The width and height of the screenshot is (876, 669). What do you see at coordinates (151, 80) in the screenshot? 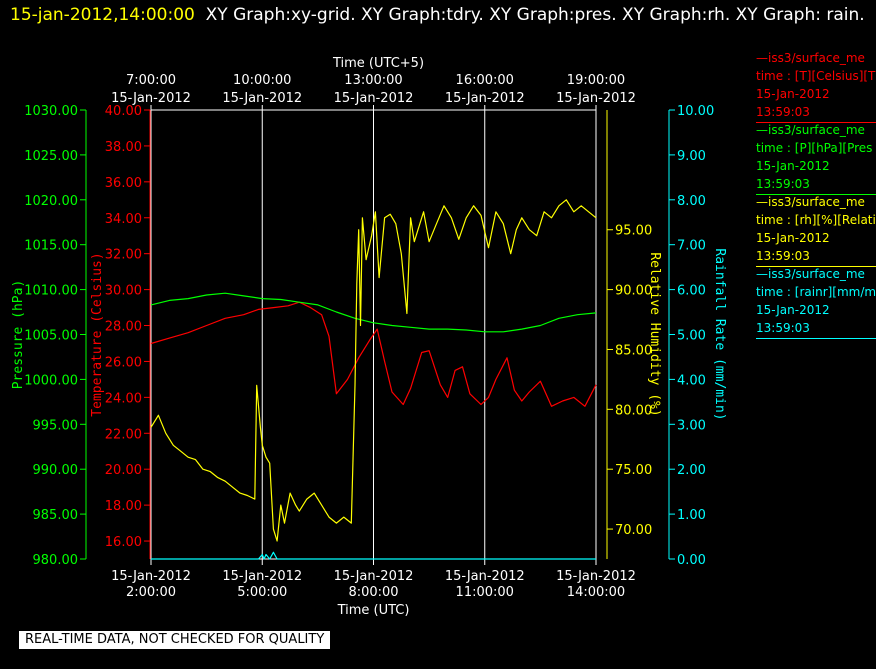
I see `top-tick-time: 7:00:00` at bounding box center [151, 80].